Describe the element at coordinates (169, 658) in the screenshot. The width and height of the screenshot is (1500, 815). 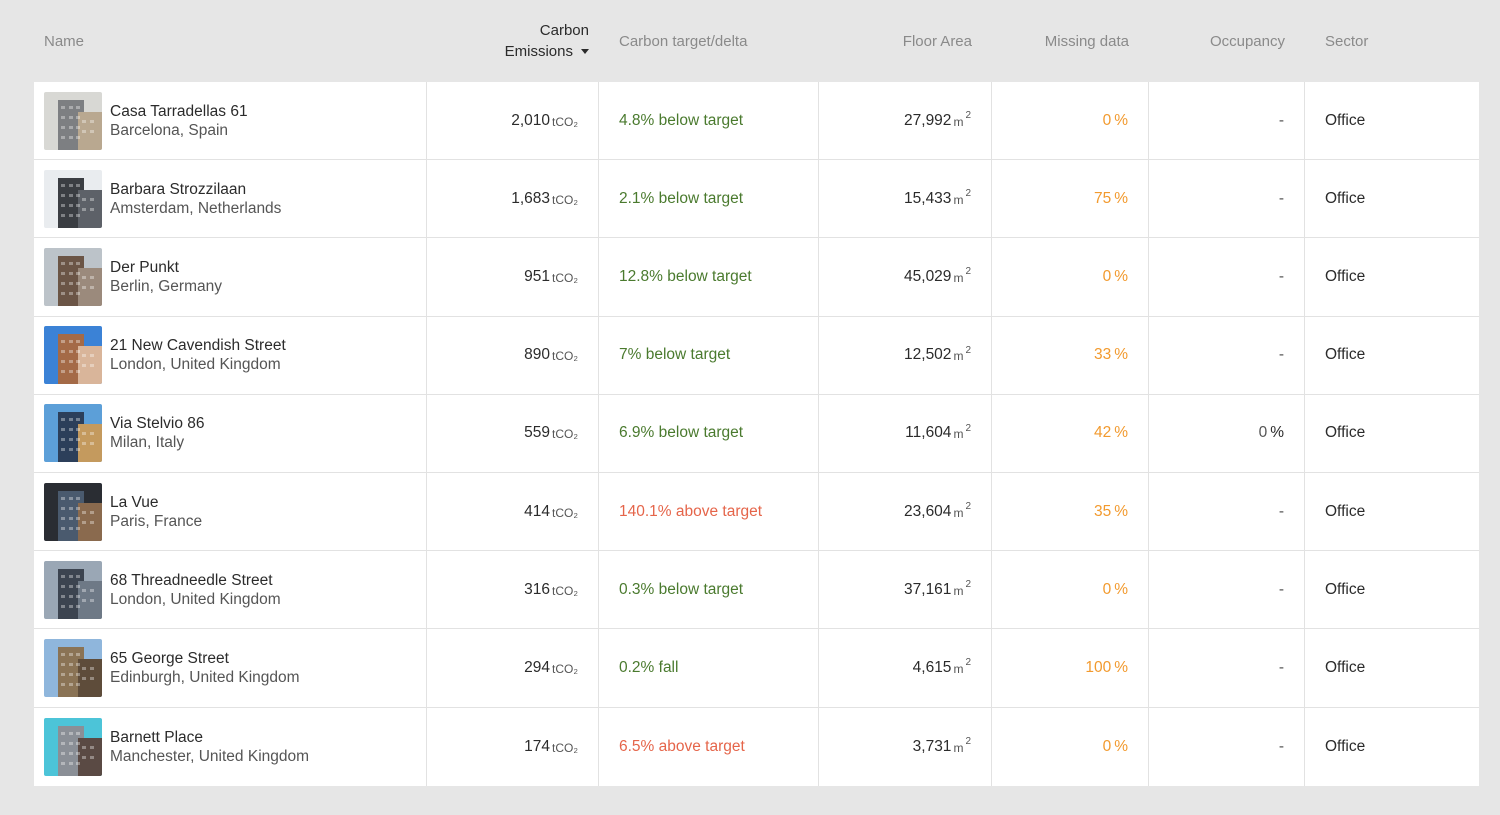
I see `building-name: 65 George Street` at that location.